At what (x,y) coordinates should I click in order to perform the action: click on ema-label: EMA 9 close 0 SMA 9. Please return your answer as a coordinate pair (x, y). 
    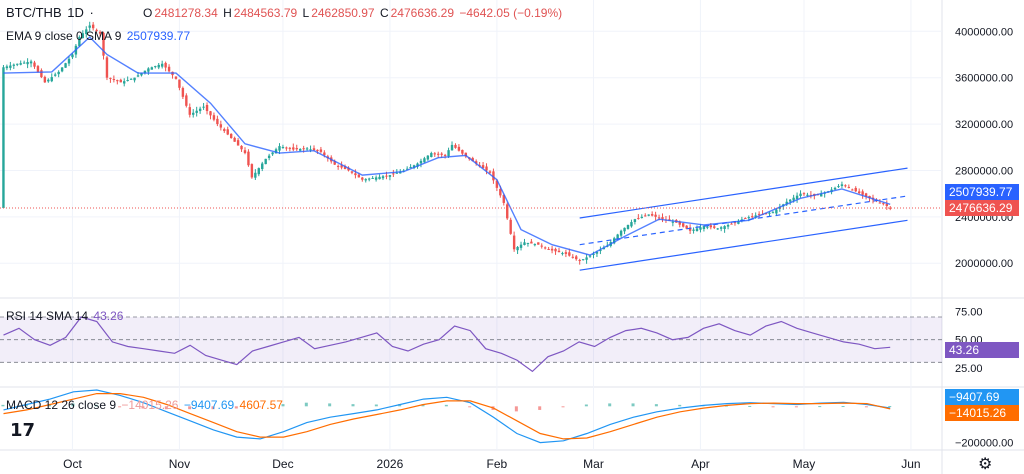
    Looking at the image, I should click on (64, 36).